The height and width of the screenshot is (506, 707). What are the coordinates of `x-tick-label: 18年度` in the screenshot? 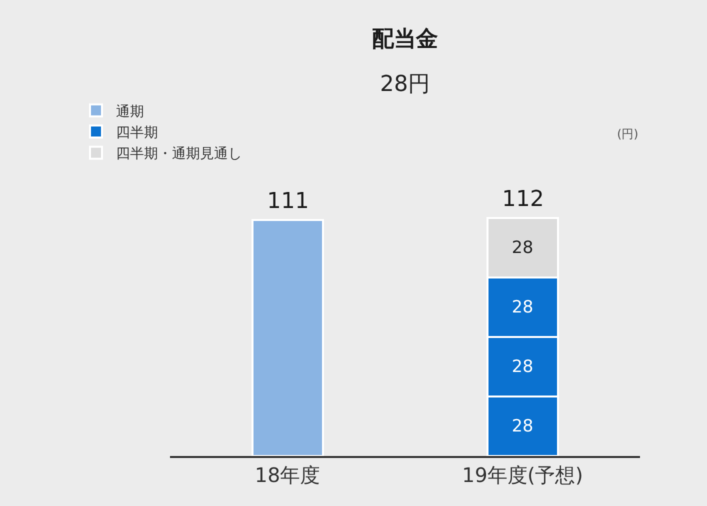 It's located at (287, 474).